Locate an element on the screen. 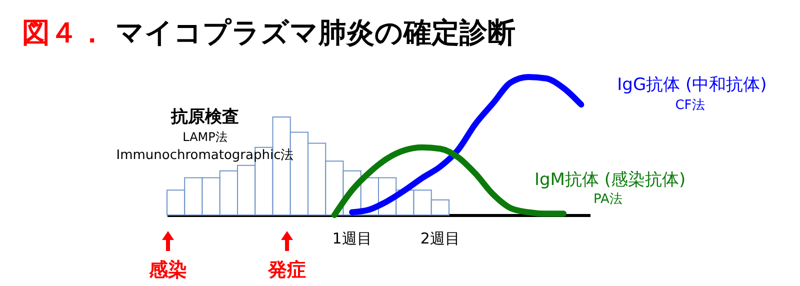 This screenshot has width=800, height=286. x-tick-label: 2週目 is located at coordinates (440, 239).